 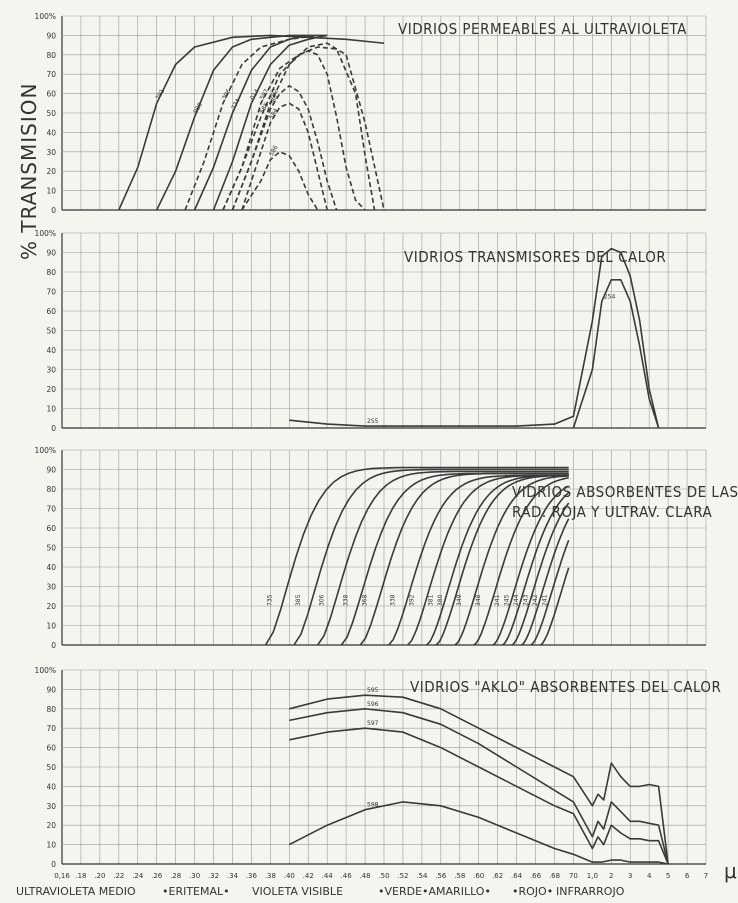 I want to click on x-tick-label: .42, so click(x=308, y=876).